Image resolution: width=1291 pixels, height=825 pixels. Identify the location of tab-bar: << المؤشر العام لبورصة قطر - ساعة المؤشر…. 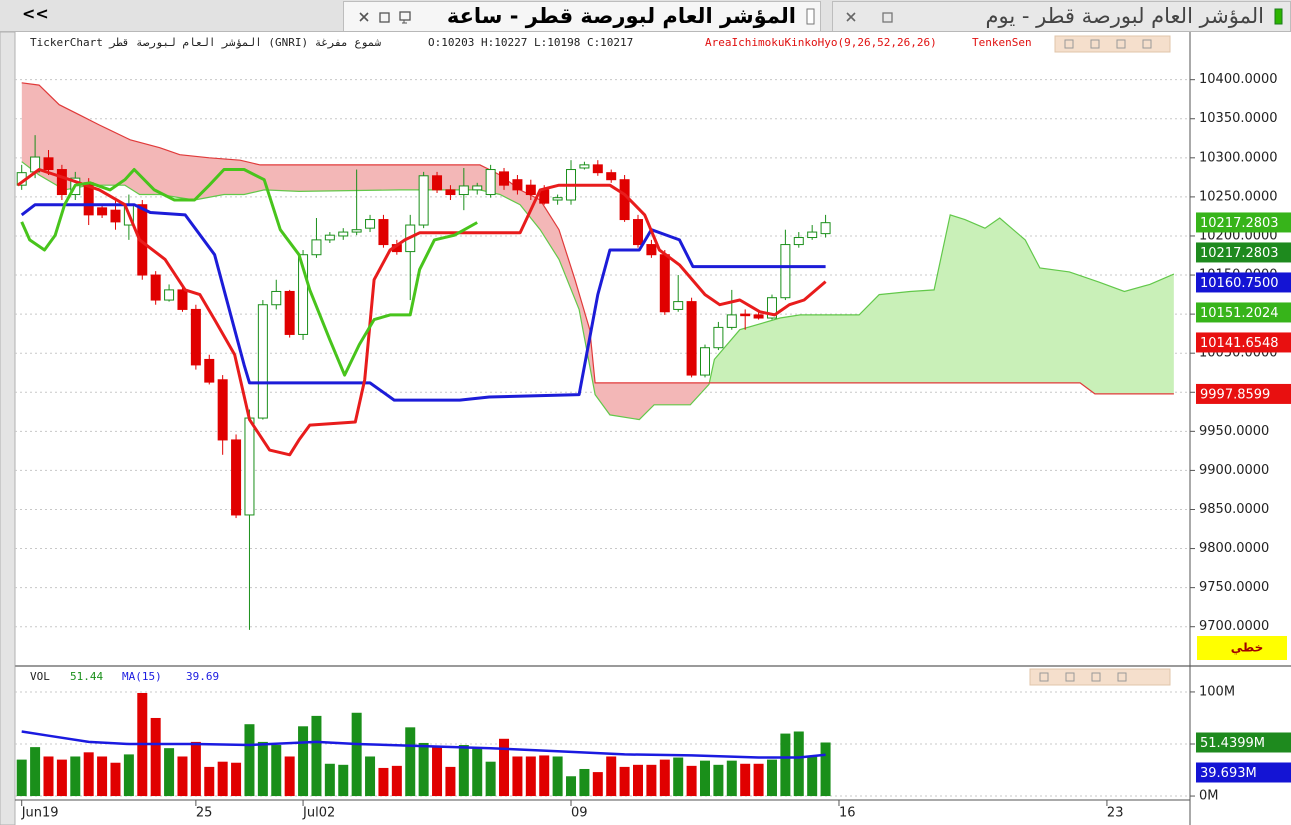
(645, 16).